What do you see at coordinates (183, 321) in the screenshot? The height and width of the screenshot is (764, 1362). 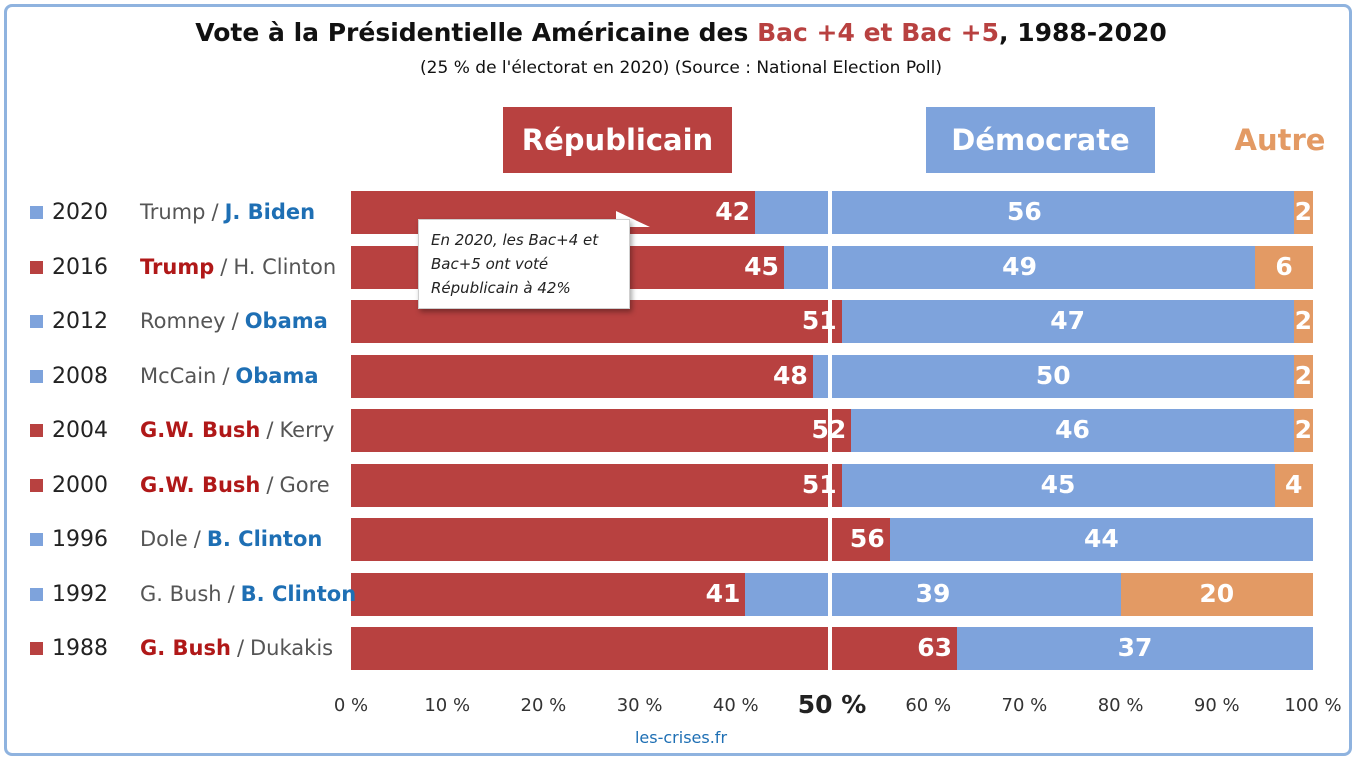 I see `rep-candidate-2012: Romney` at bounding box center [183, 321].